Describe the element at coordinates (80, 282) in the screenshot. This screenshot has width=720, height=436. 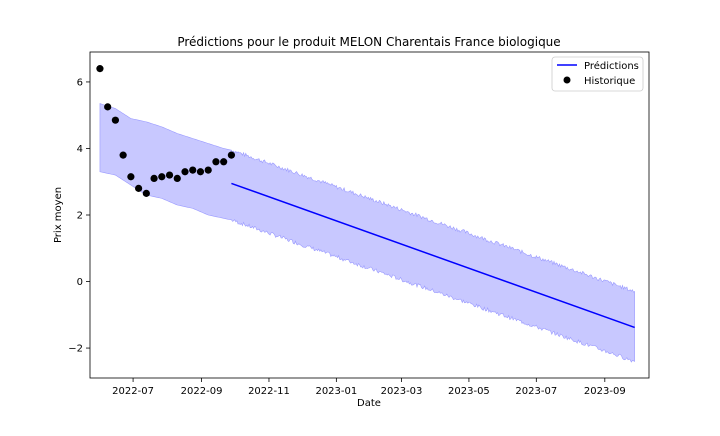
I see `y-tick-label: 0` at that location.